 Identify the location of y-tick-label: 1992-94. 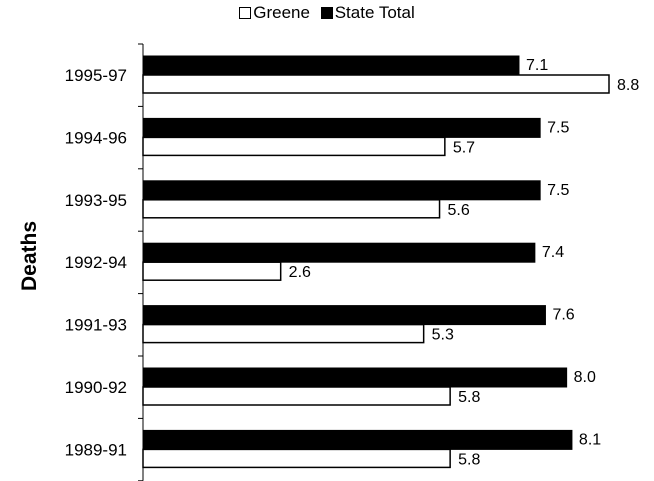
(96, 262).